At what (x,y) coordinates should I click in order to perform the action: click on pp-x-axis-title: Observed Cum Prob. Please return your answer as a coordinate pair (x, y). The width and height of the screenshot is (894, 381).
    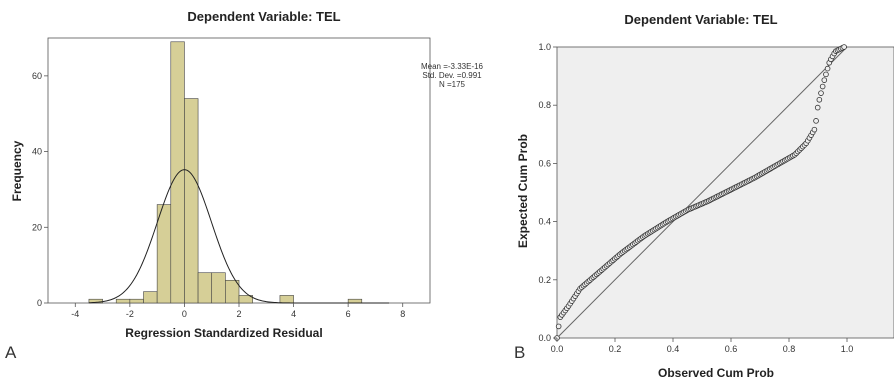
    Looking at the image, I should click on (716, 373).